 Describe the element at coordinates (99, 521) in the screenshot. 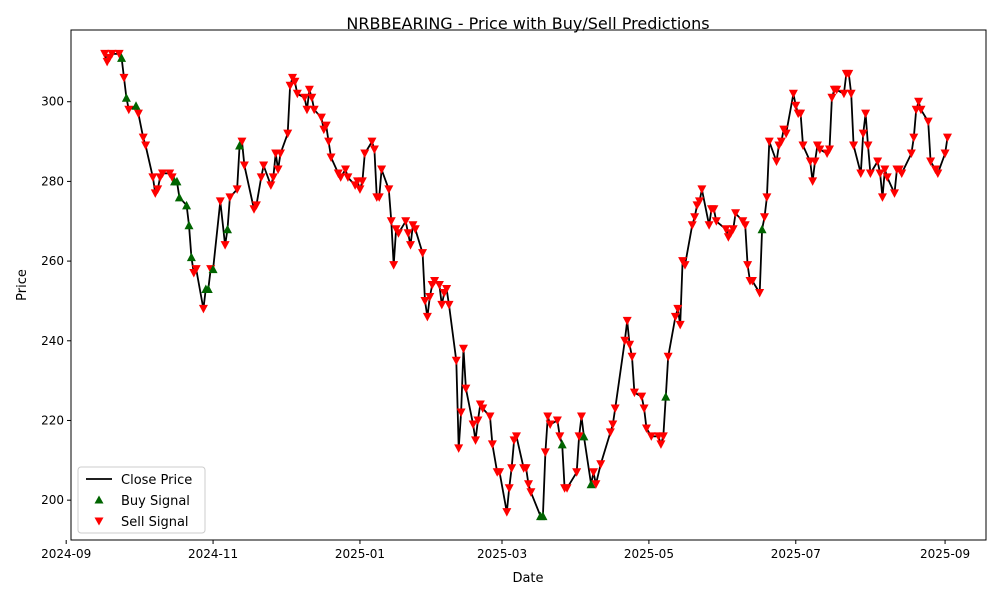

I see `legend-sell-marker` at that location.